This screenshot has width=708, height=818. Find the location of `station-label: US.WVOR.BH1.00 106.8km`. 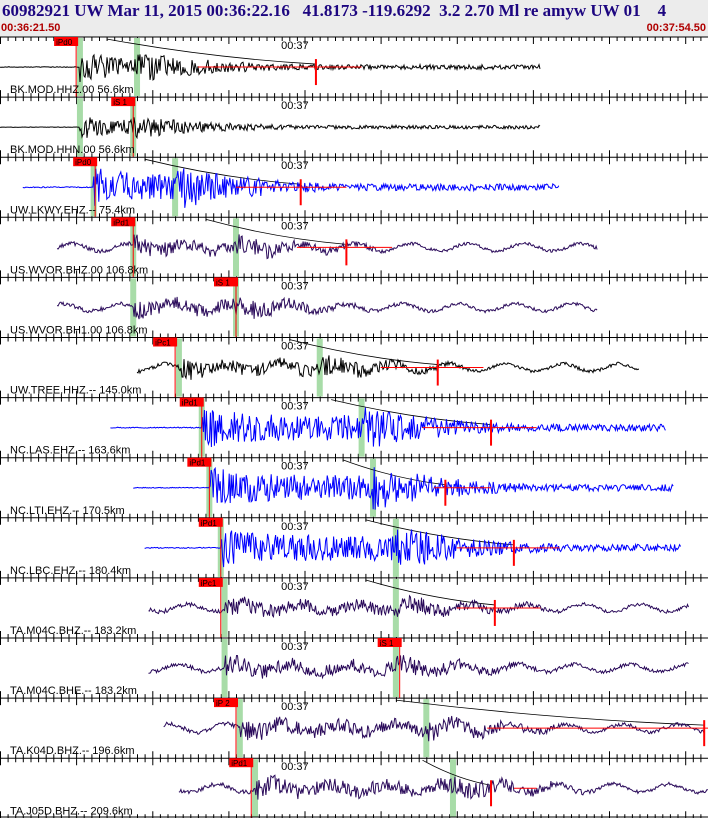

station-label: US.WVOR.BH1.00 106.8km is located at coordinates (79, 331).